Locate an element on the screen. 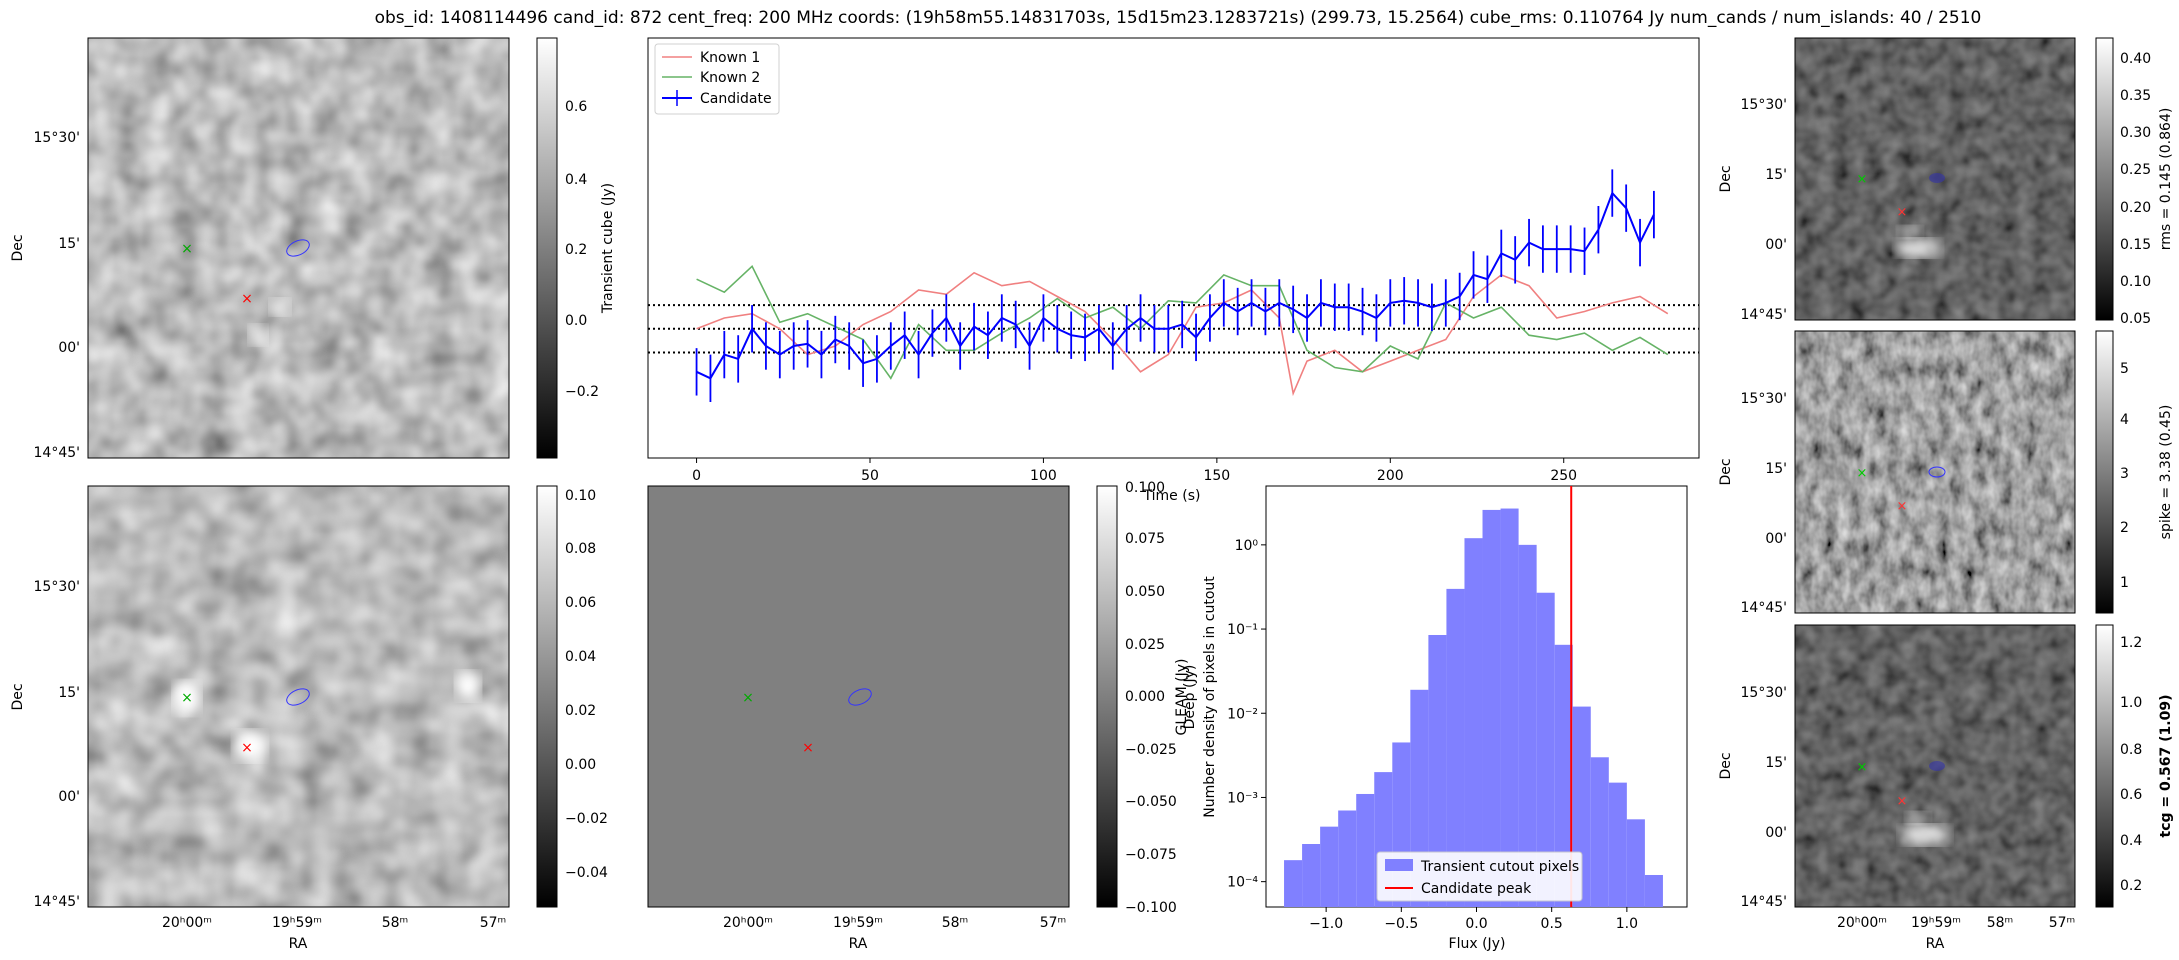 This screenshot has height=960, width=2179. x-tick-label: 200 is located at coordinates (1390, 476).